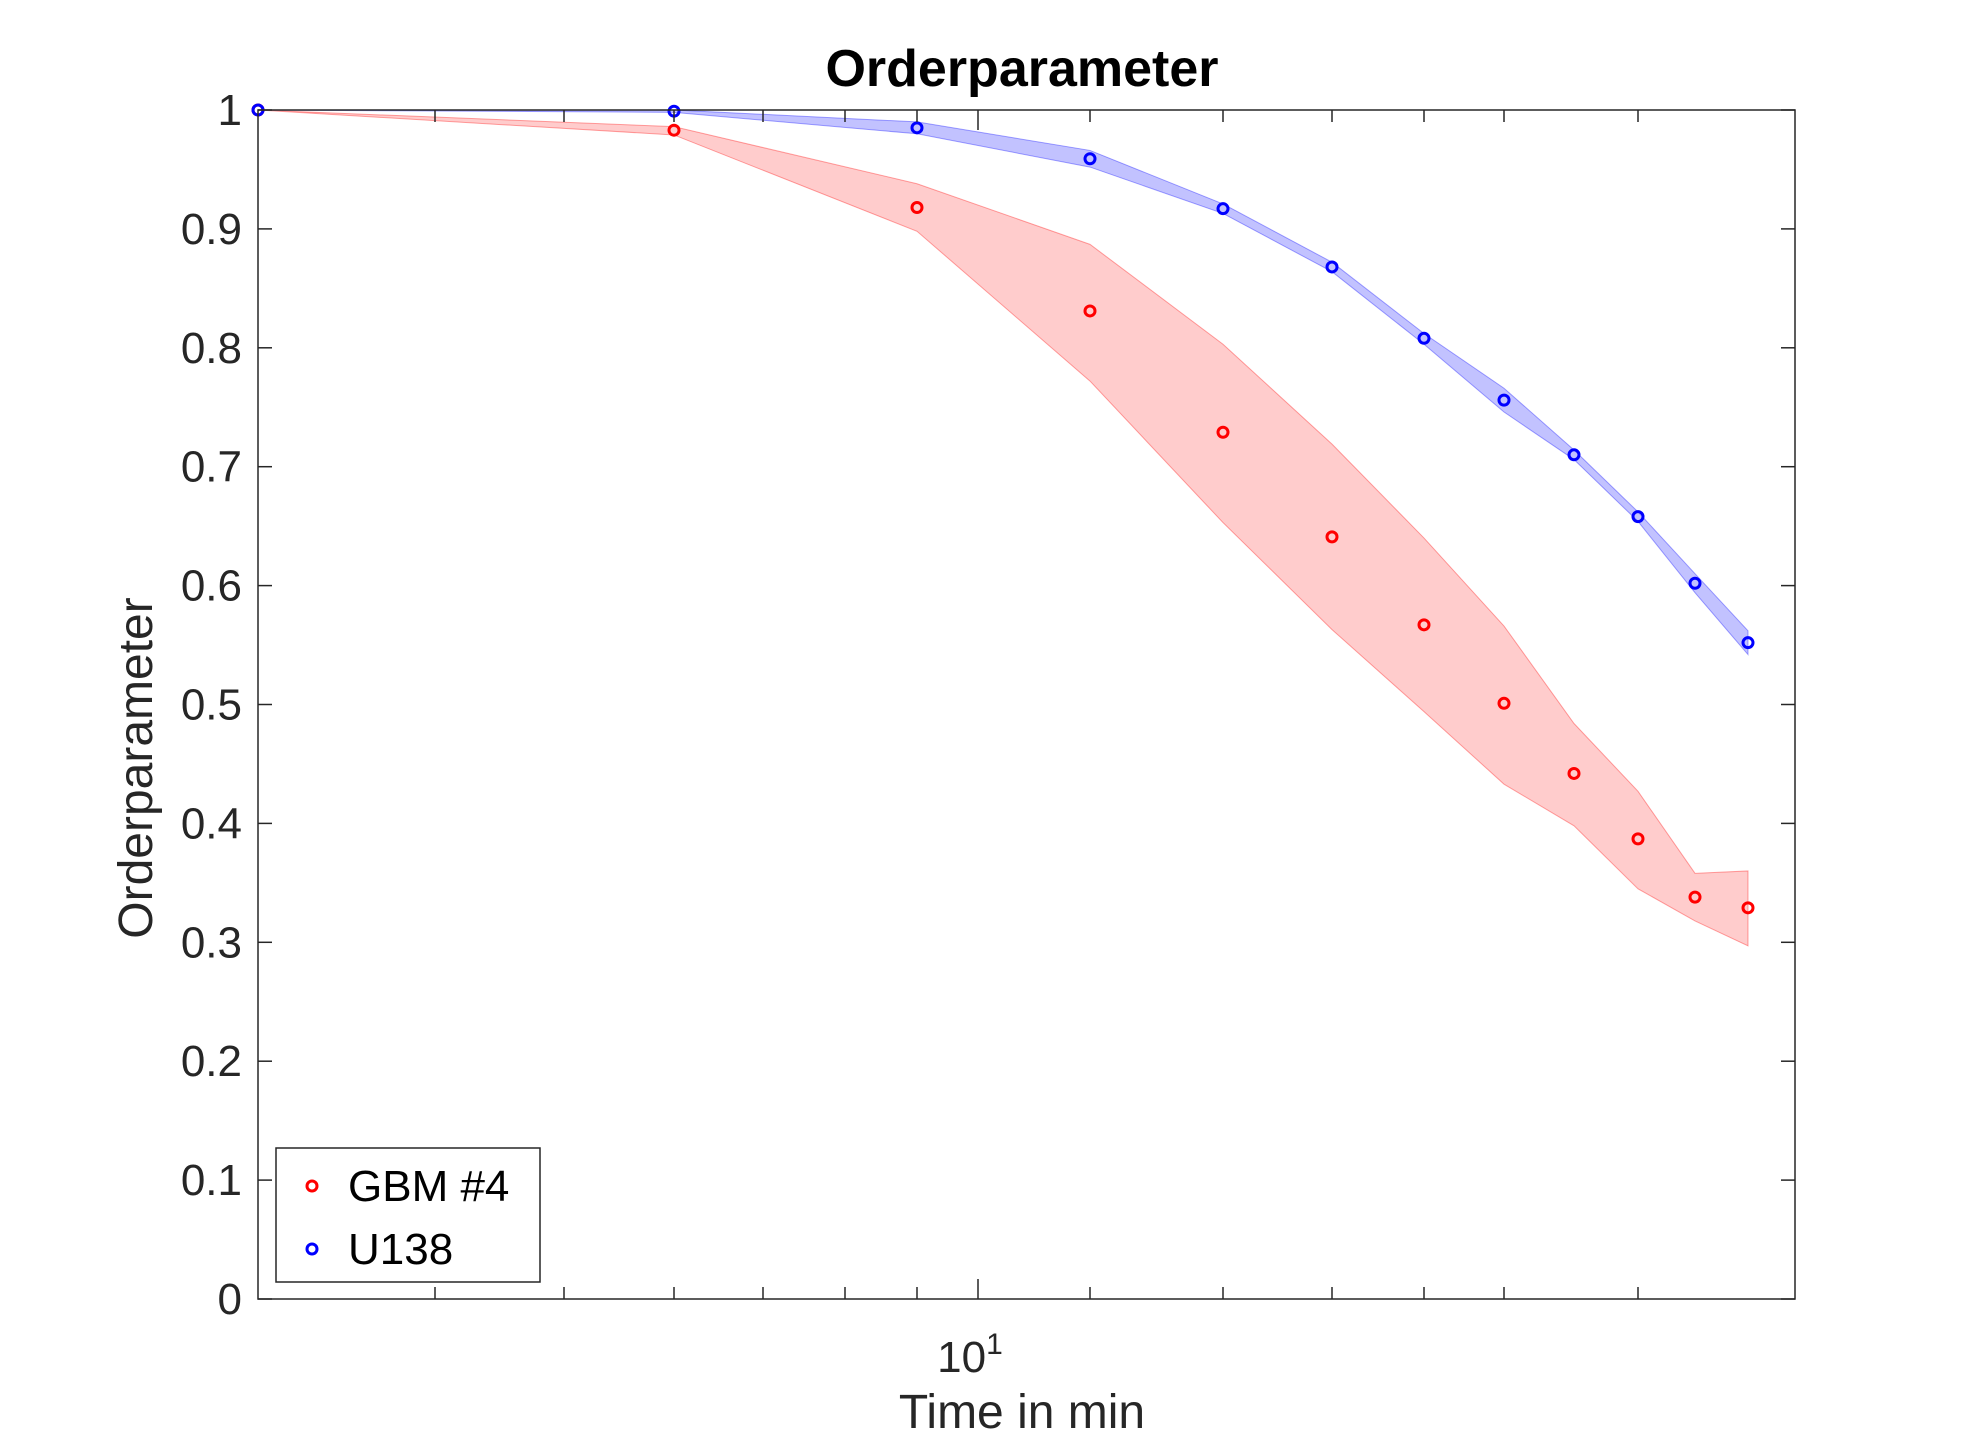  Describe the element at coordinates (400, 1249) in the screenshot. I see `legend-label-u138: U138` at that location.